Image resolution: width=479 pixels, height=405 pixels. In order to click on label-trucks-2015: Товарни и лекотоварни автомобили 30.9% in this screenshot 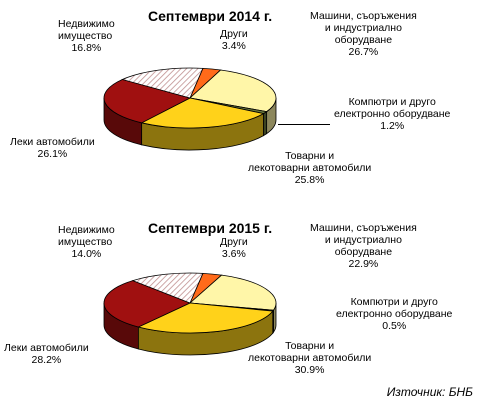, I will do `click(310, 358)`.